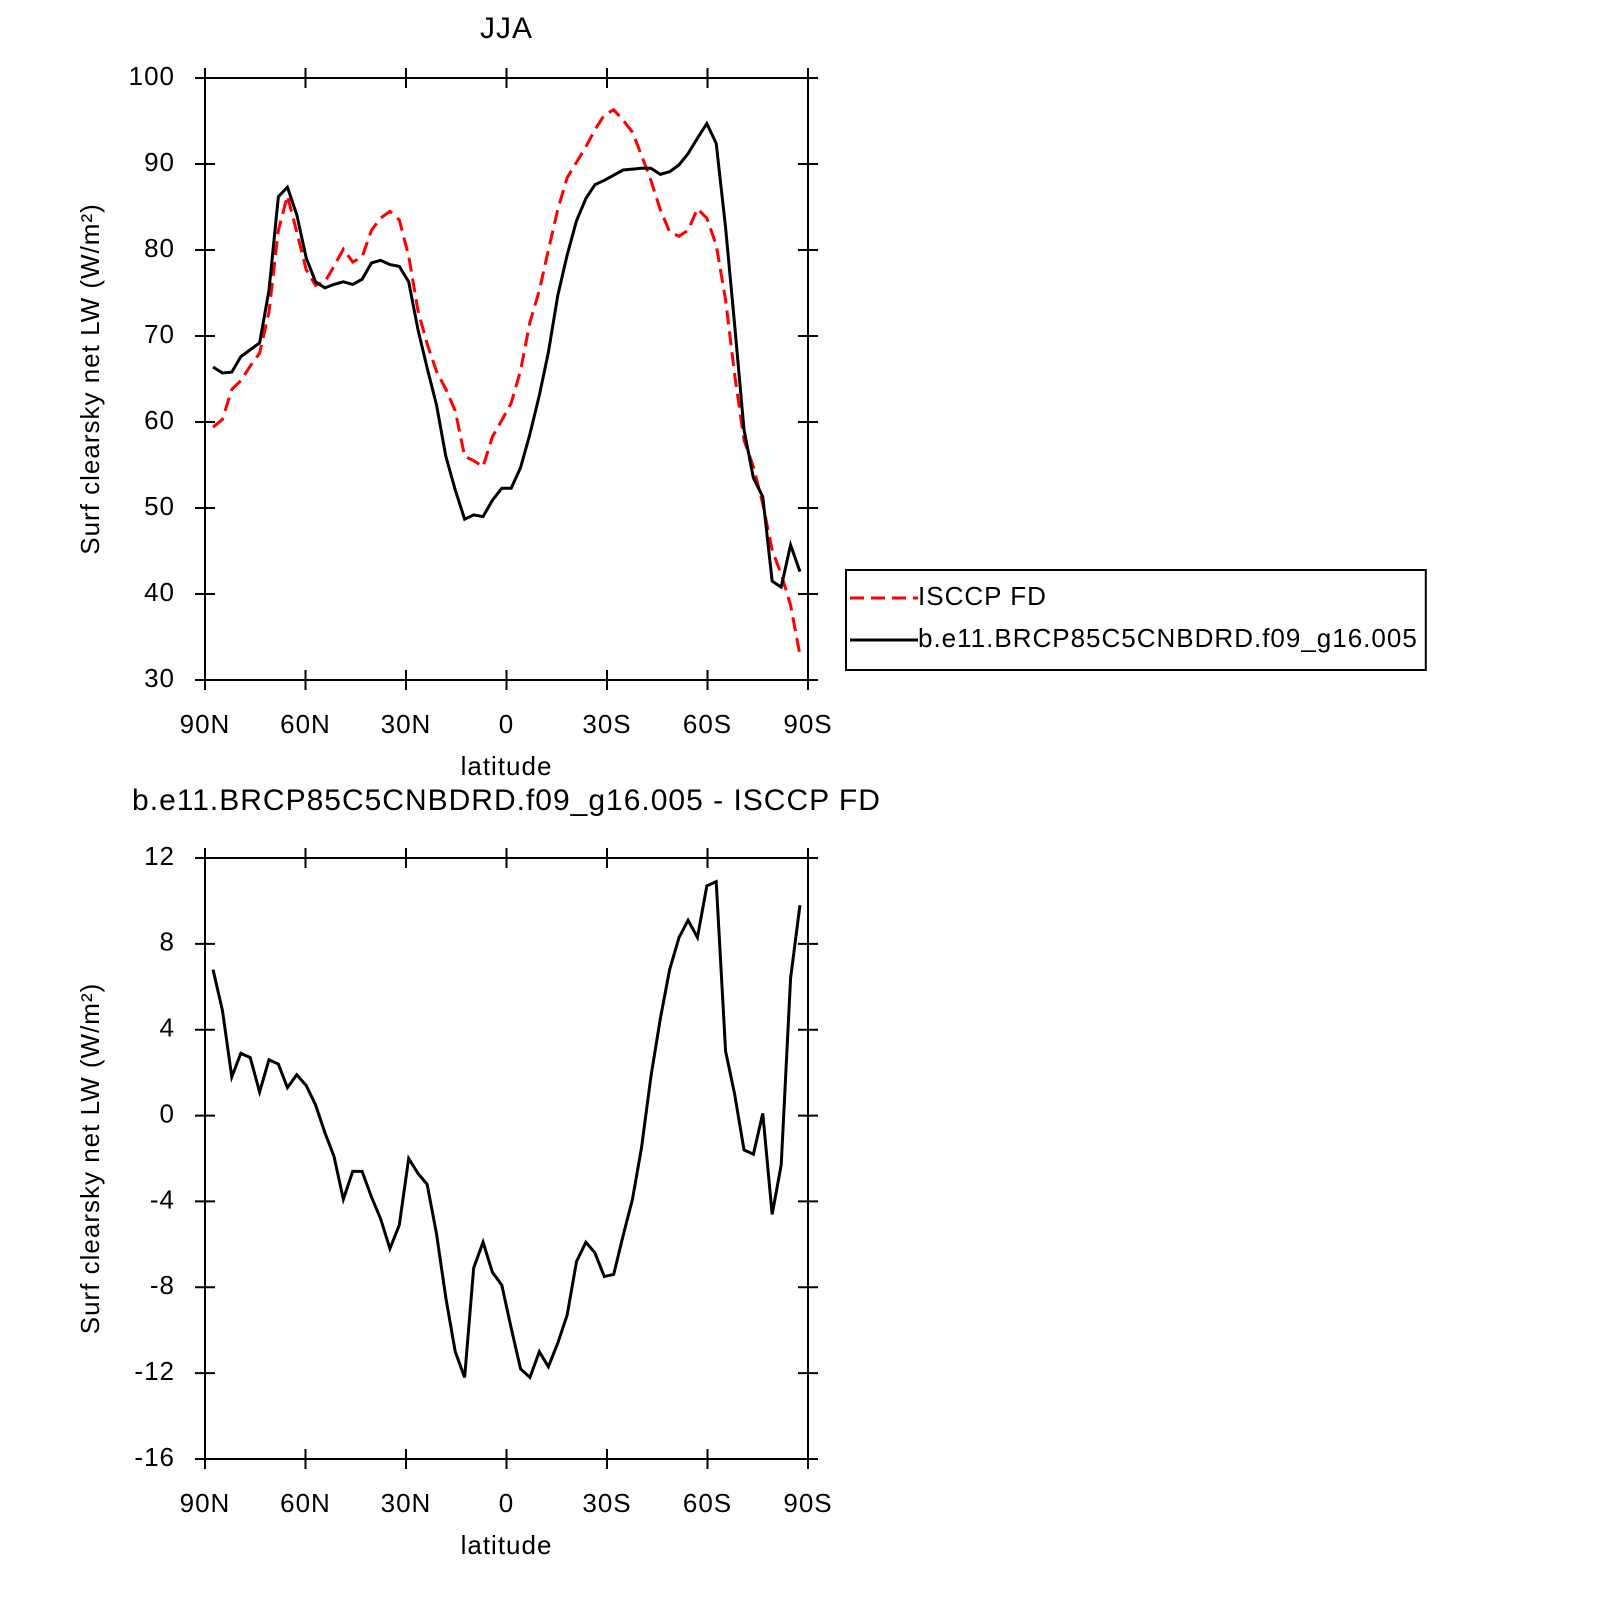 The image size is (1608, 1608). What do you see at coordinates (159, 248) in the screenshot?
I see `y-tick-label: 80` at bounding box center [159, 248].